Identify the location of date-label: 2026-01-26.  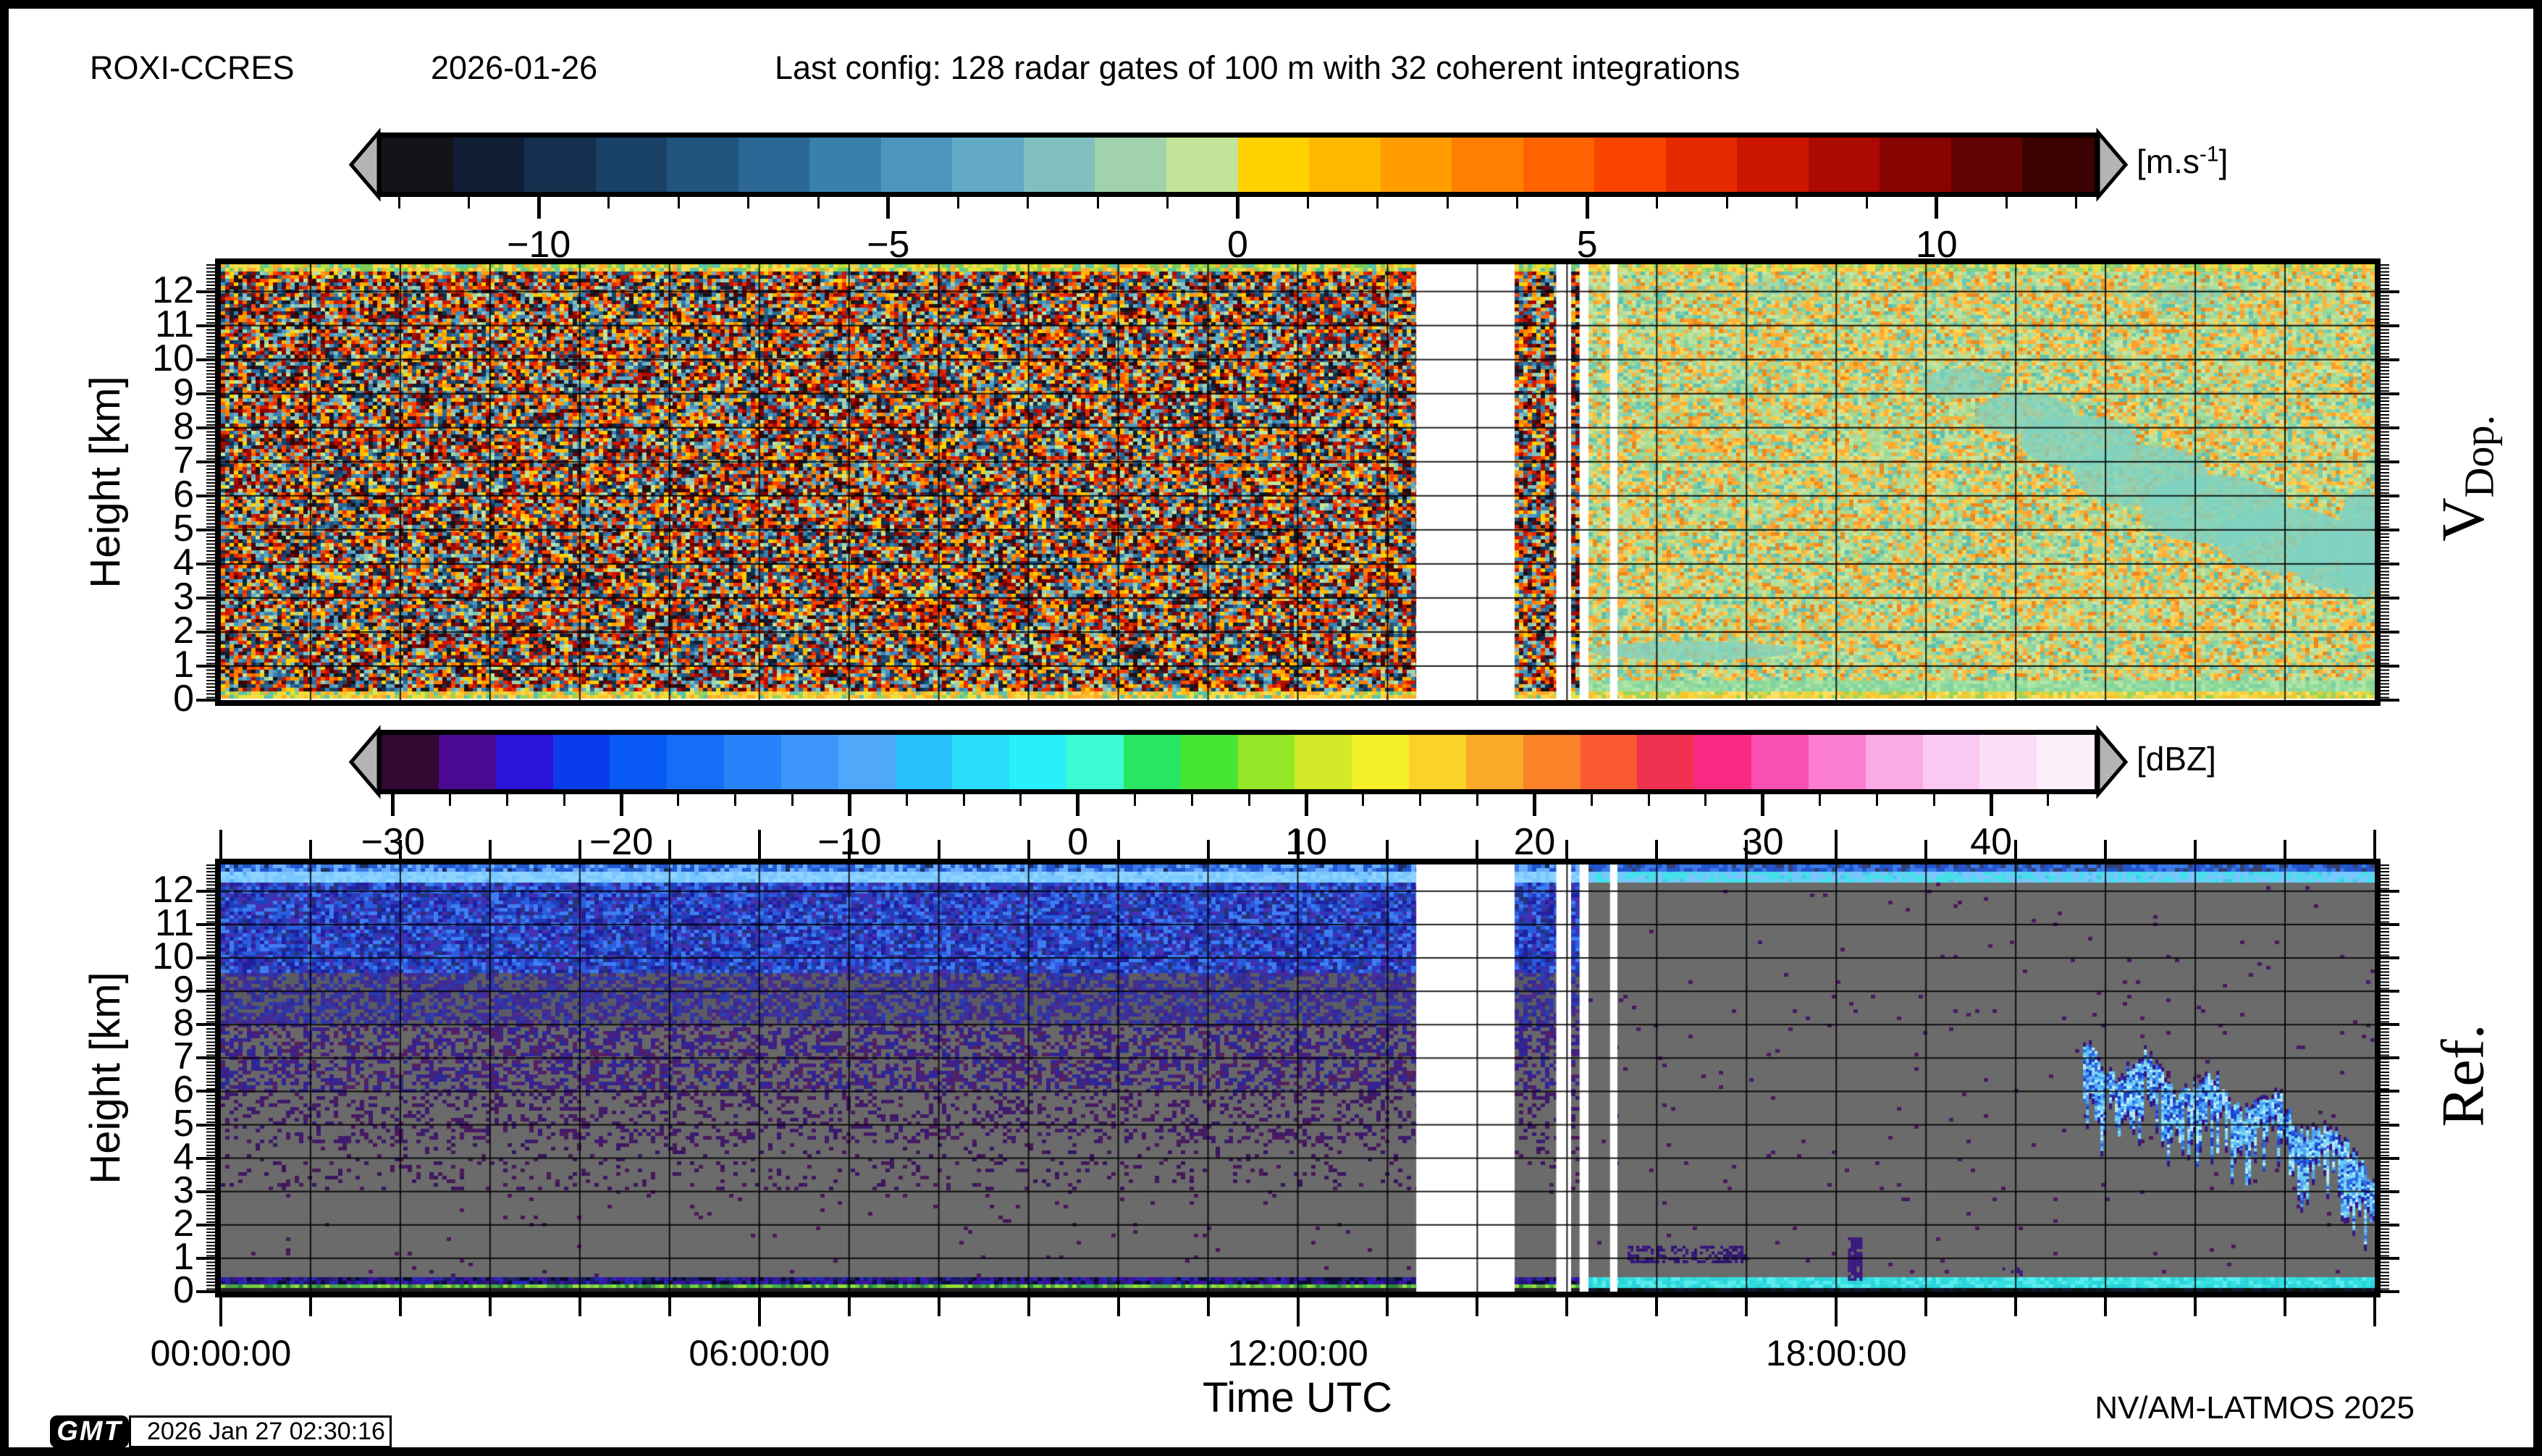
(514, 67).